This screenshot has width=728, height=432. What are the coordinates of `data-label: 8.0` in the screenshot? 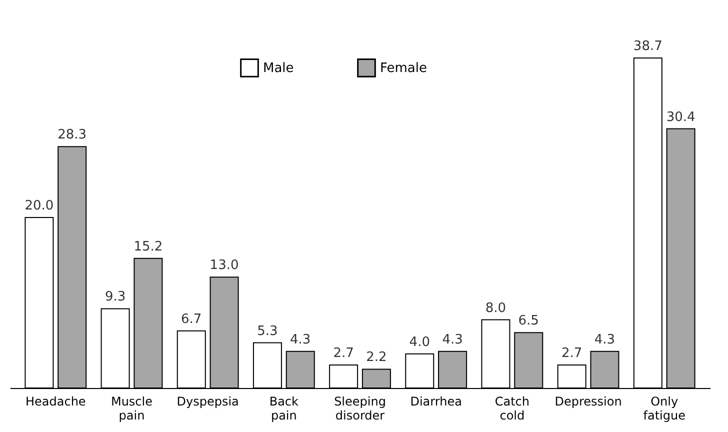 It's located at (495, 308).